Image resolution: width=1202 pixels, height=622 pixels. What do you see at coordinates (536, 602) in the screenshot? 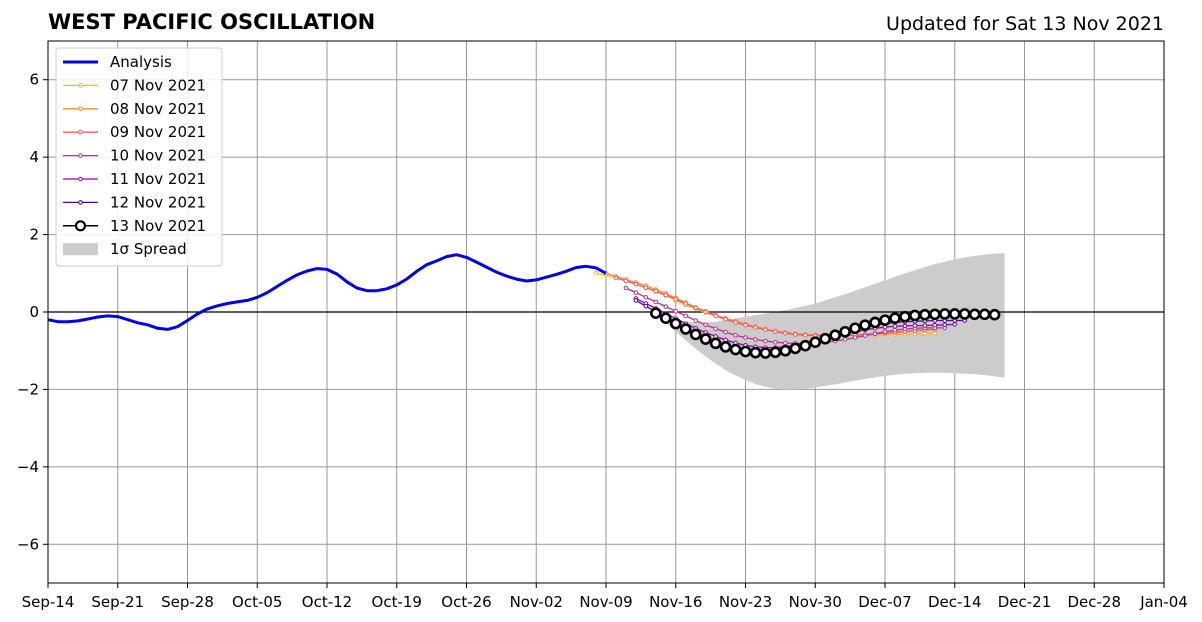
I see `x-tick-label: Nov-02` at bounding box center [536, 602].